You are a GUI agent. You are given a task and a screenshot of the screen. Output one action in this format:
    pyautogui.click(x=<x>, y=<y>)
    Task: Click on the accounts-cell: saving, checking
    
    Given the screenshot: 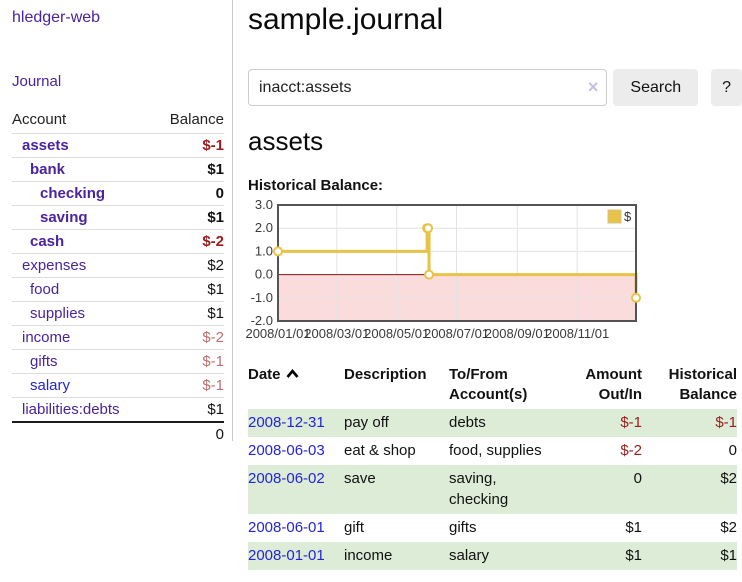 What is the action you would take?
    pyautogui.click(x=479, y=489)
    